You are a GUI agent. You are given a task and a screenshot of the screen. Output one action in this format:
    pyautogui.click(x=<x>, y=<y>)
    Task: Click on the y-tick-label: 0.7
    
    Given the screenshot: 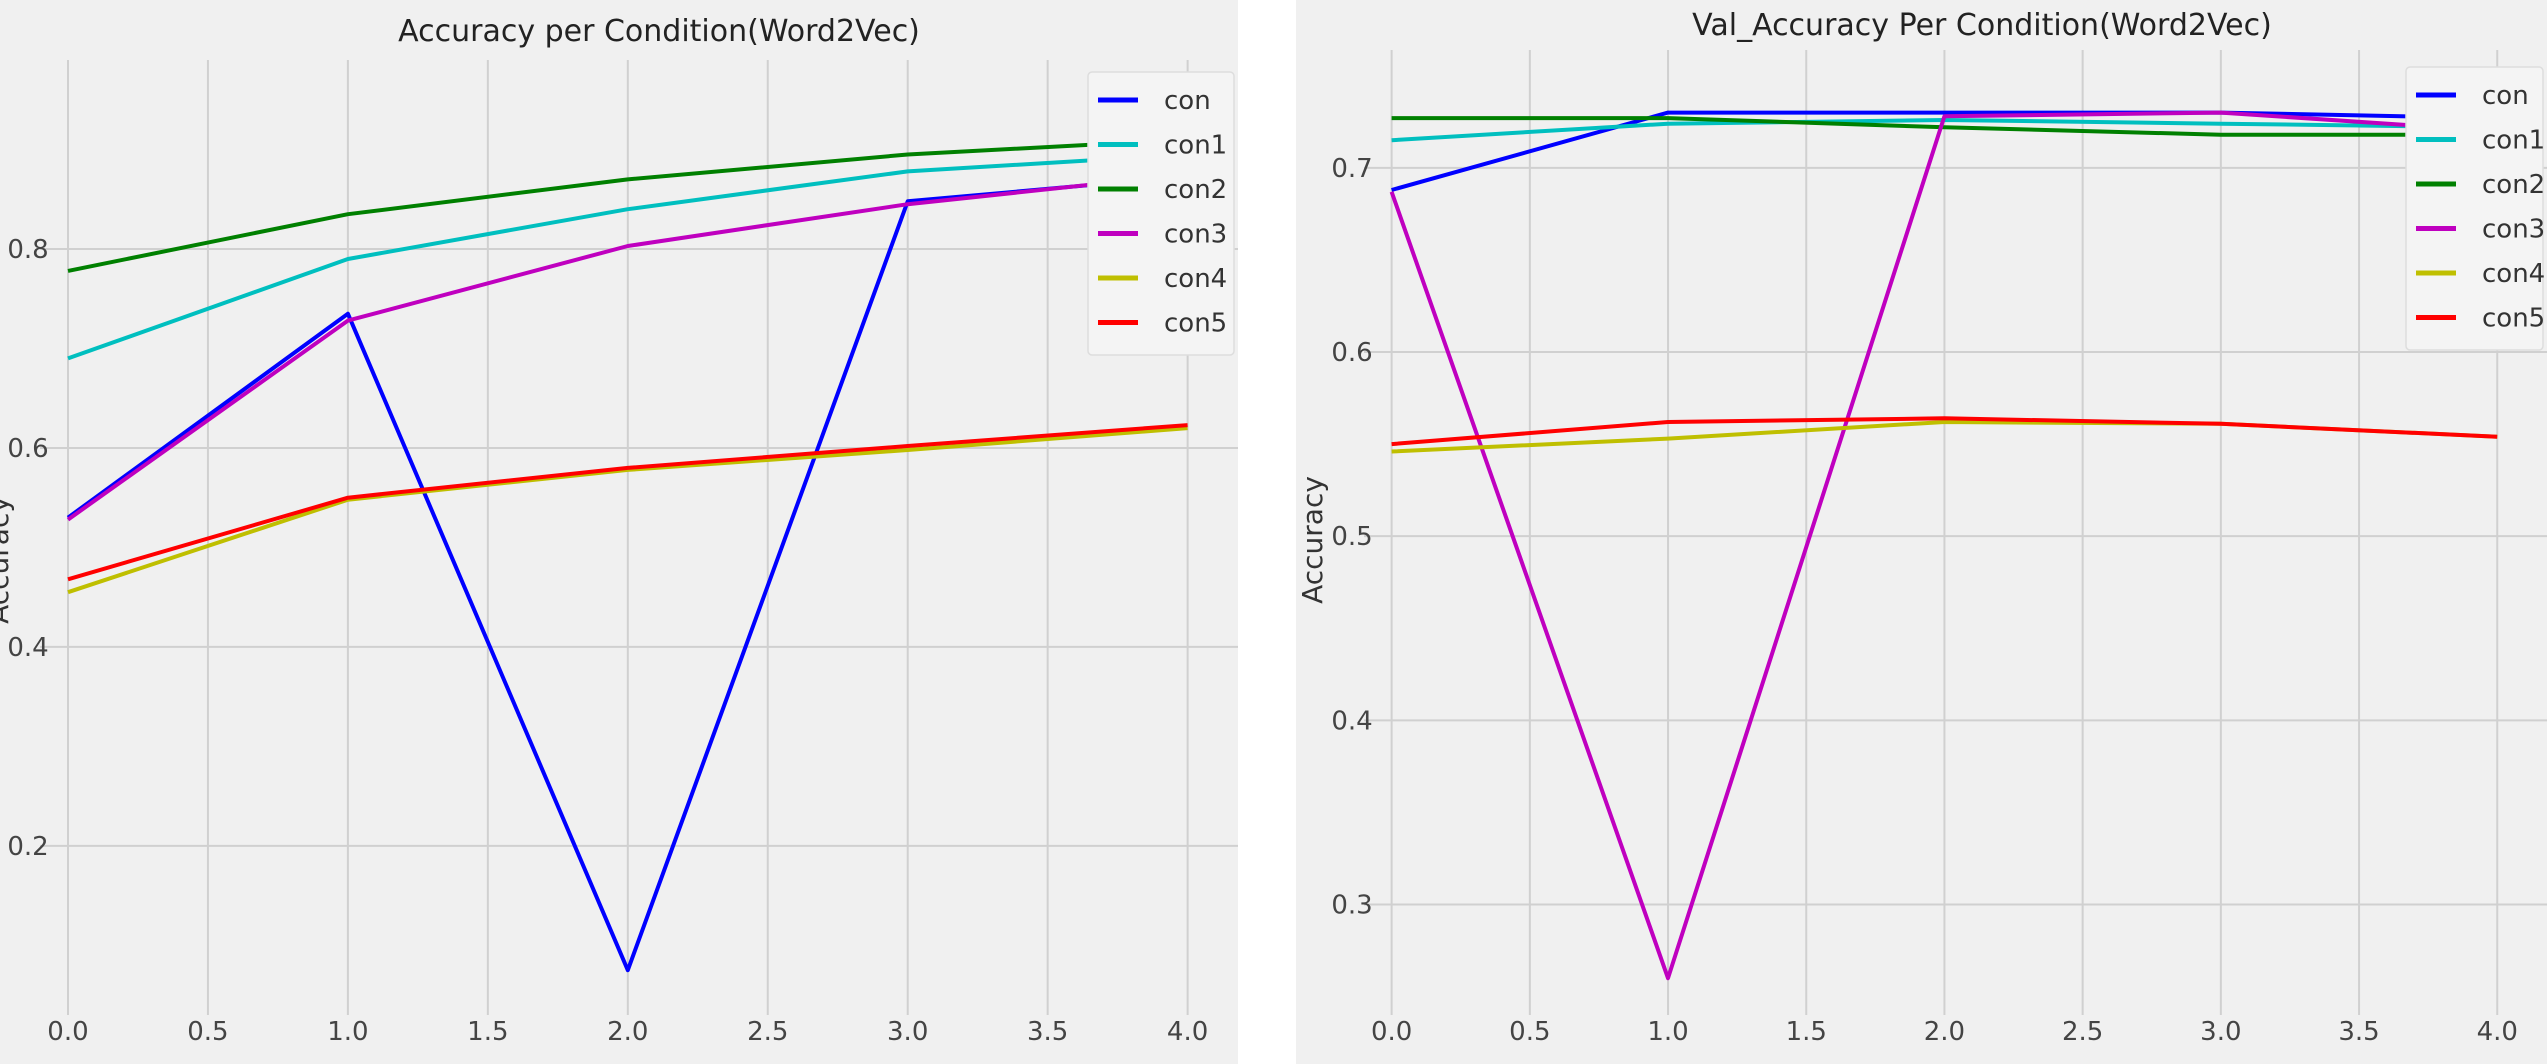 What is the action you would take?
    pyautogui.click(x=1351, y=169)
    